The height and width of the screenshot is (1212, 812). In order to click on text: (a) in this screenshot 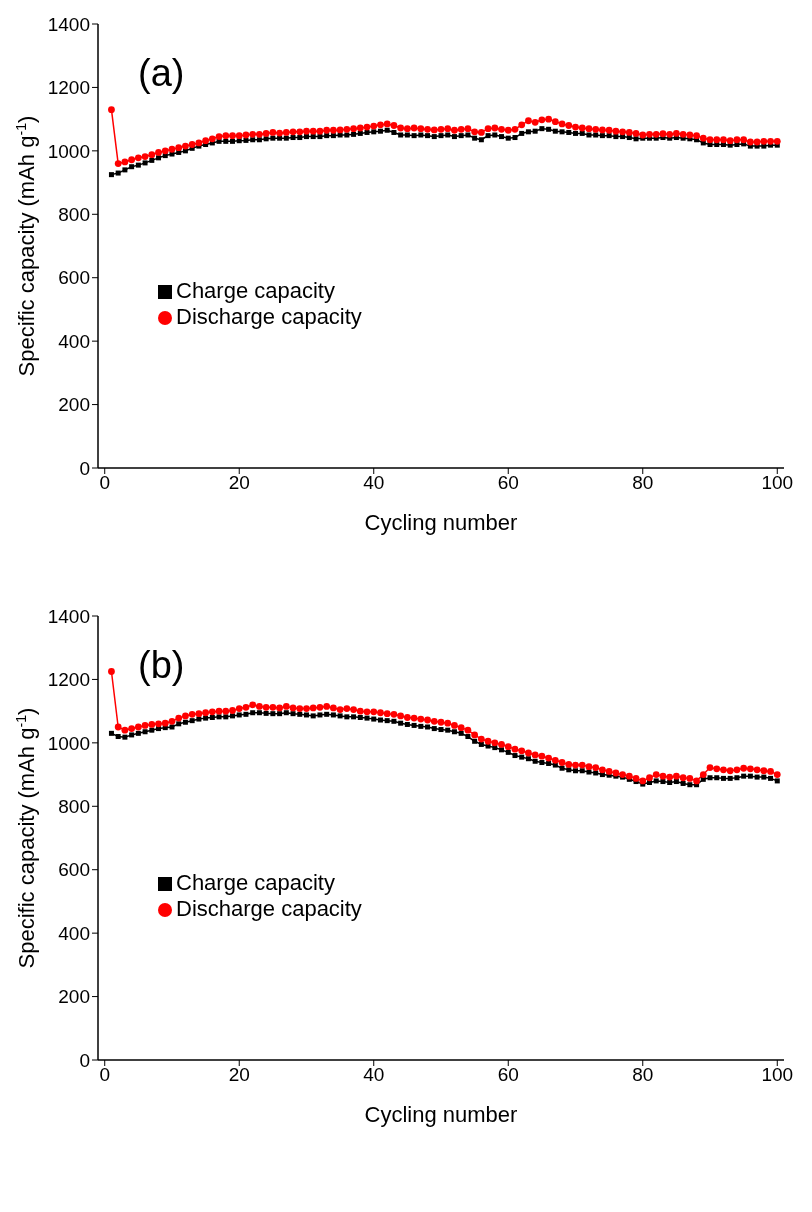, I will do `click(161, 73)`.